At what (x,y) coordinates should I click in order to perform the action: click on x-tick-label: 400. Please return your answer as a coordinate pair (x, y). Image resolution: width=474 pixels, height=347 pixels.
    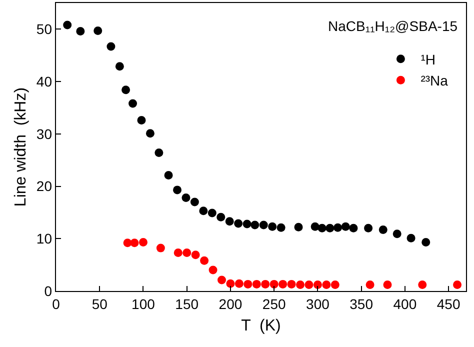
    Looking at the image, I should click on (405, 304).